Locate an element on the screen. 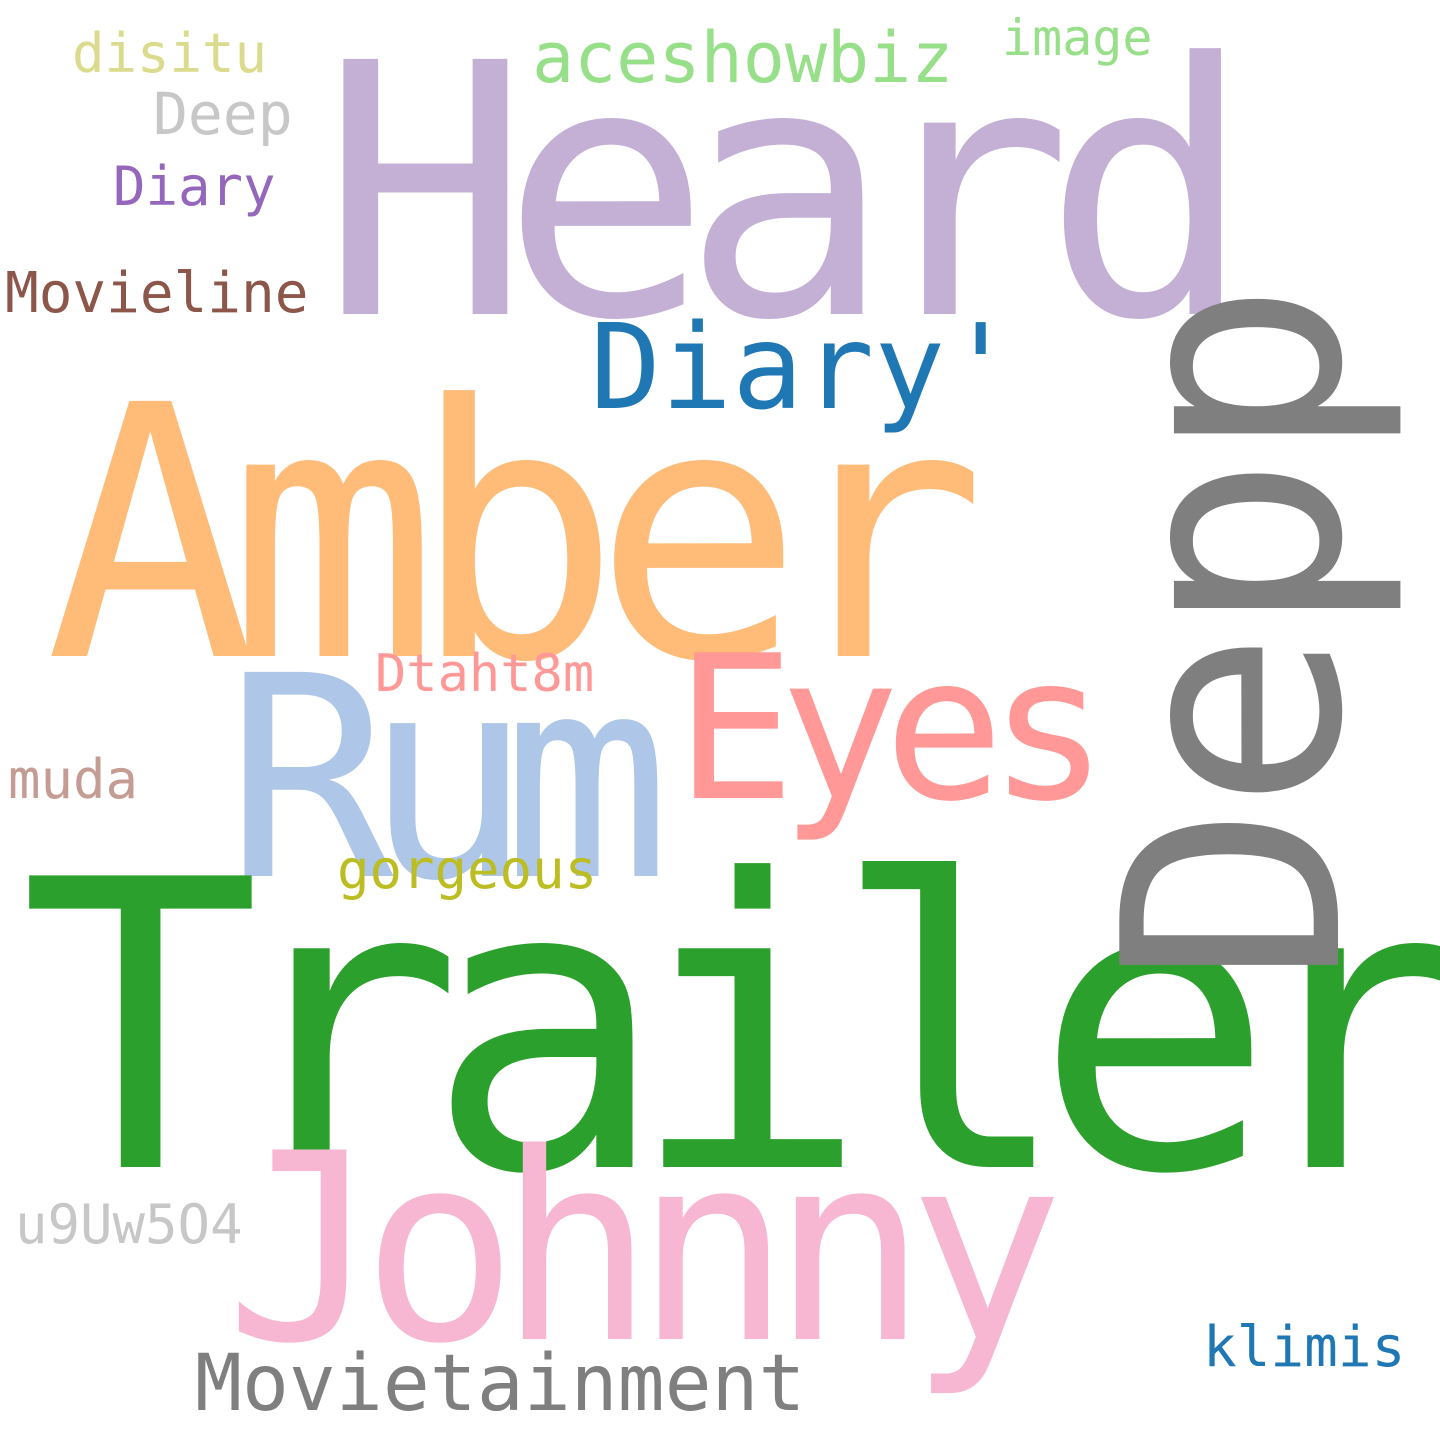 The image size is (1440, 1440). word-movietainment: Movietainment is located at coordinates (500, 1384).